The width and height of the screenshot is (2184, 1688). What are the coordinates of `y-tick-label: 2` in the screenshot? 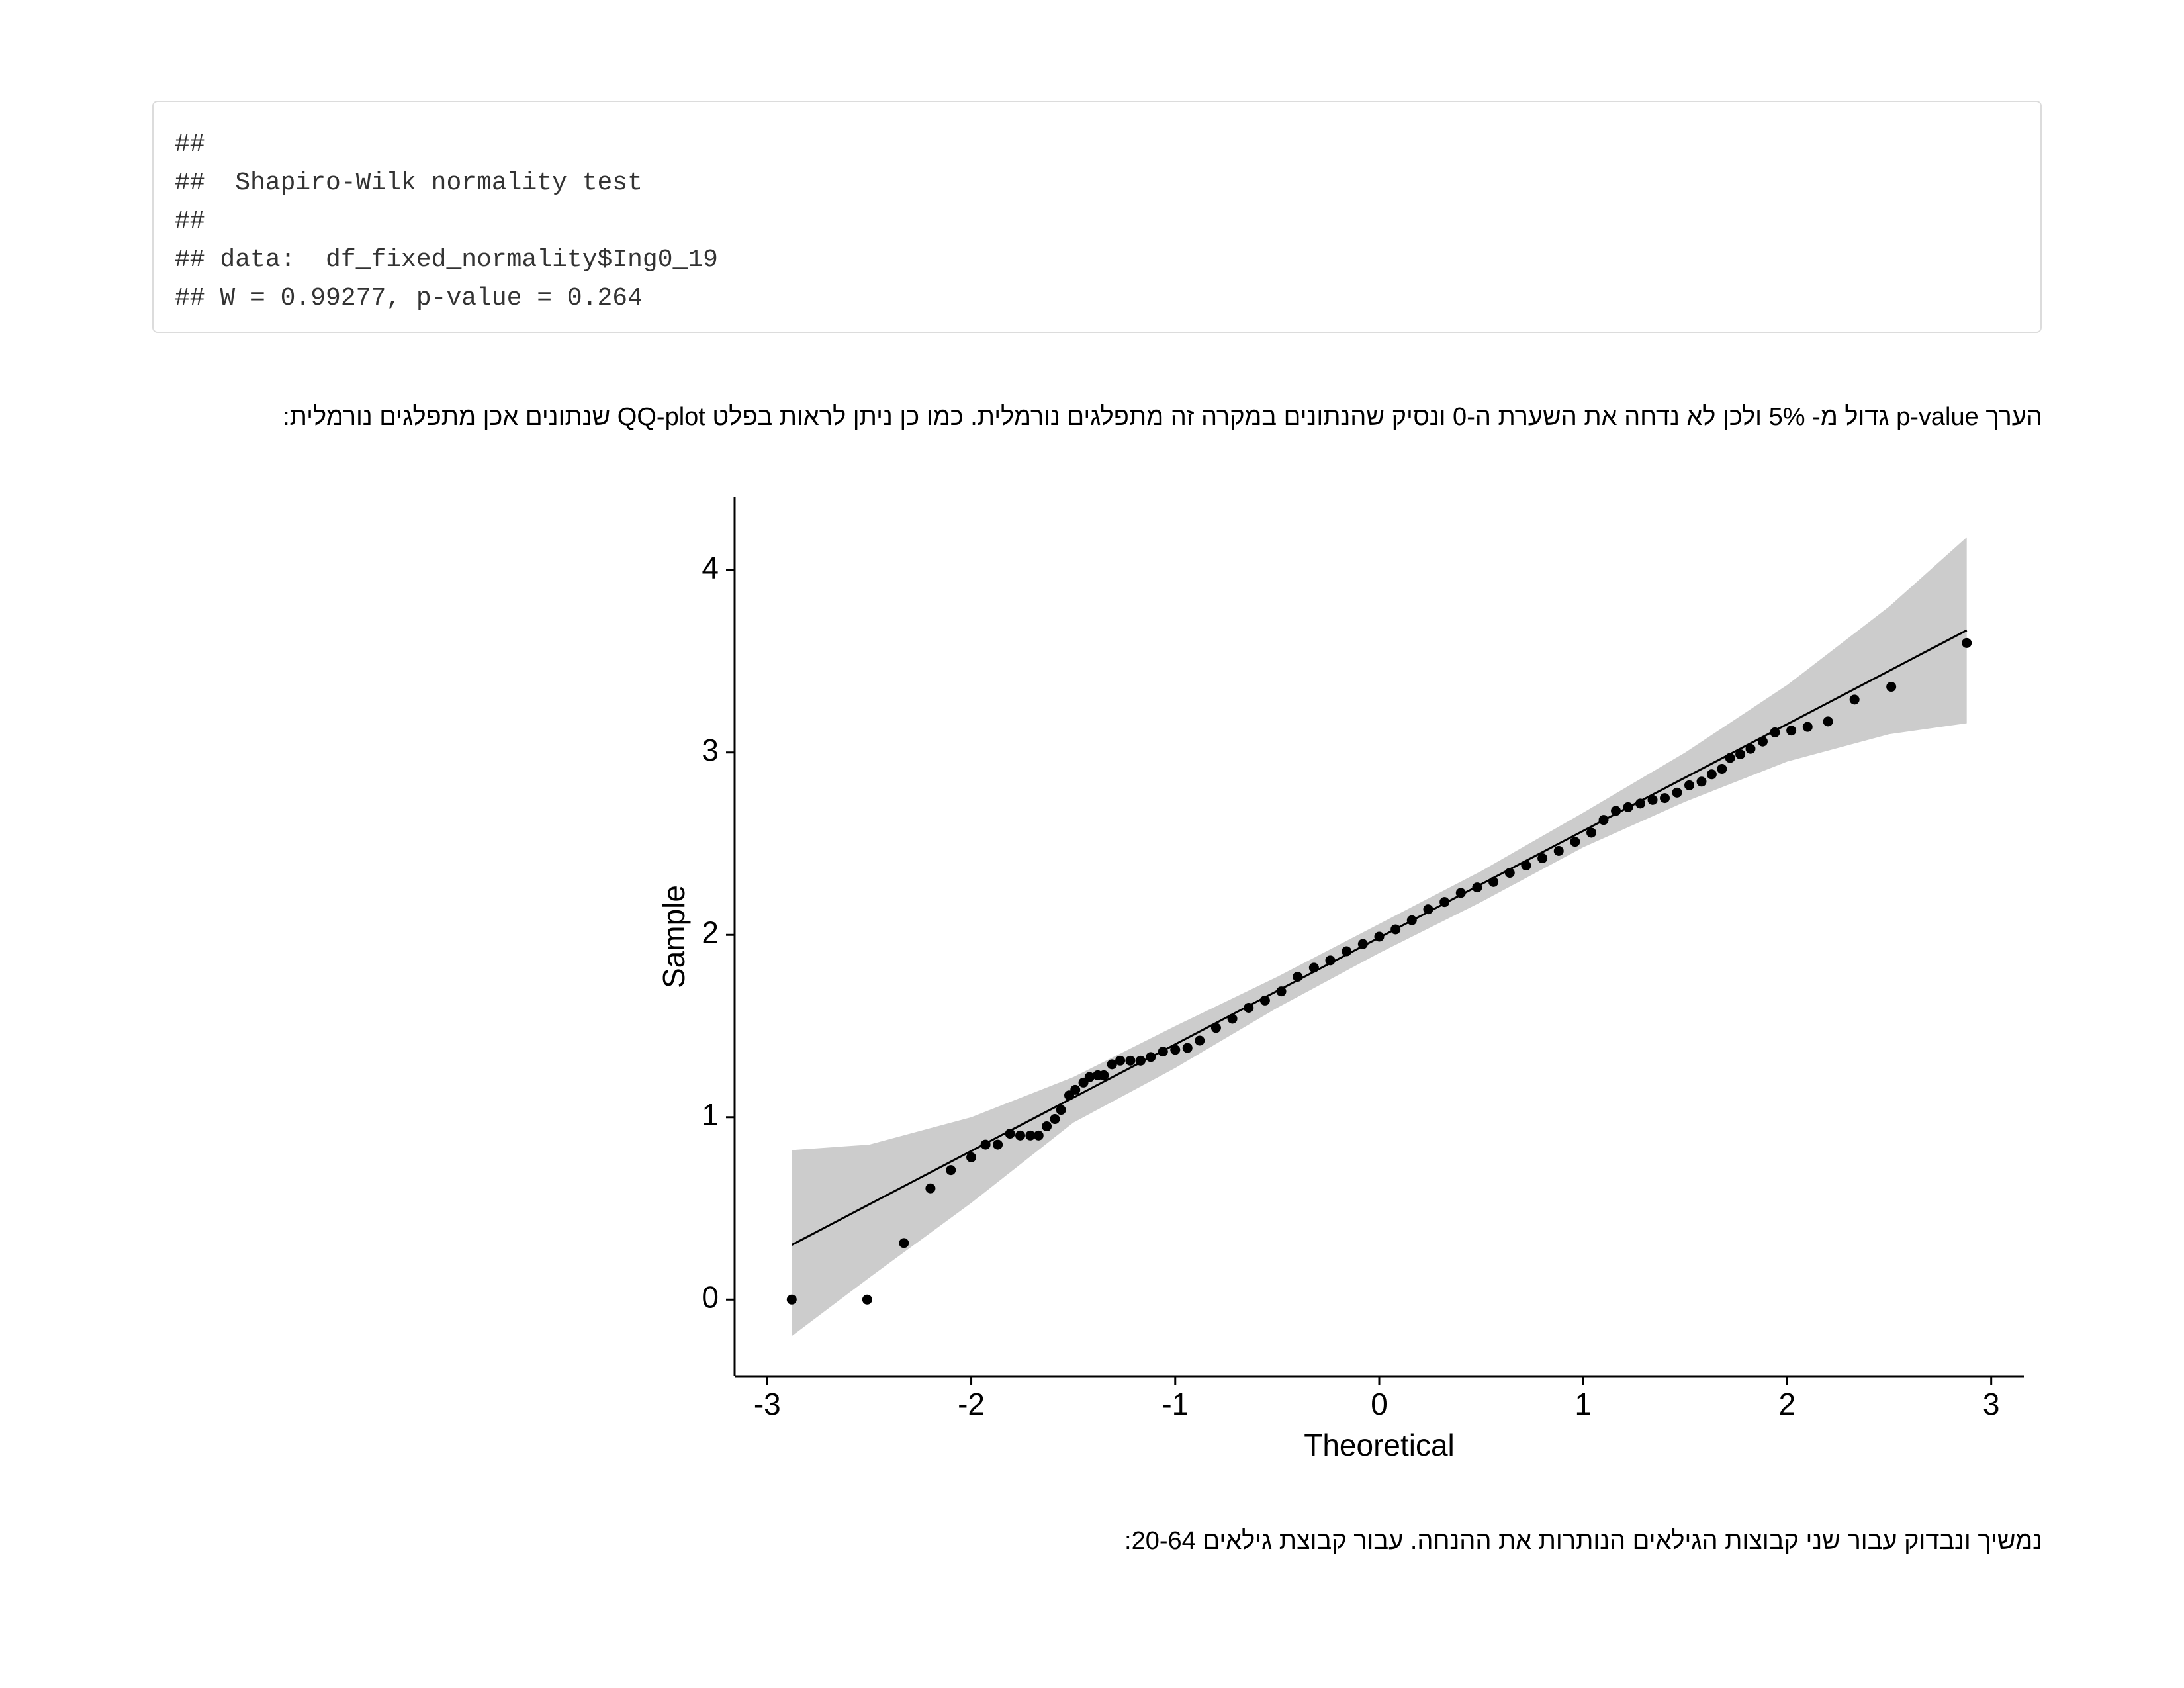 It's located at (711, 932).